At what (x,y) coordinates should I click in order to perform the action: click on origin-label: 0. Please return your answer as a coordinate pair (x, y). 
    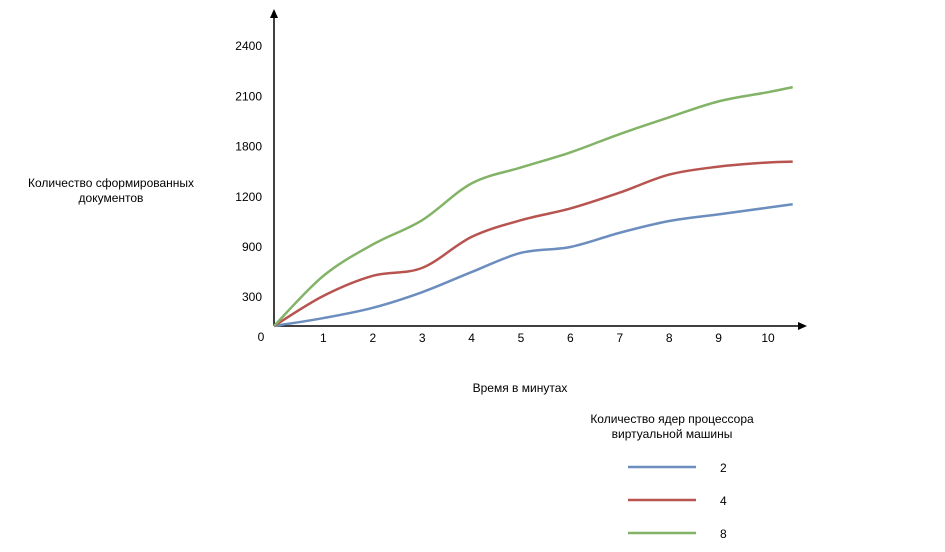
    Looking at the image, I should click on (261, 337).